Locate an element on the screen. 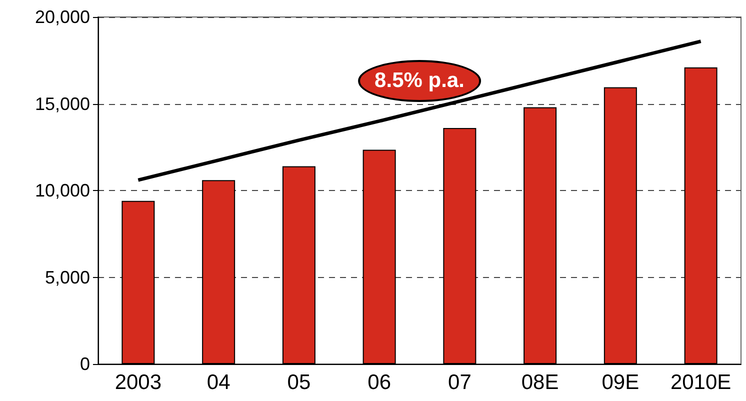  y-tick-label: 10,000 is located at coordinates (62, 190).